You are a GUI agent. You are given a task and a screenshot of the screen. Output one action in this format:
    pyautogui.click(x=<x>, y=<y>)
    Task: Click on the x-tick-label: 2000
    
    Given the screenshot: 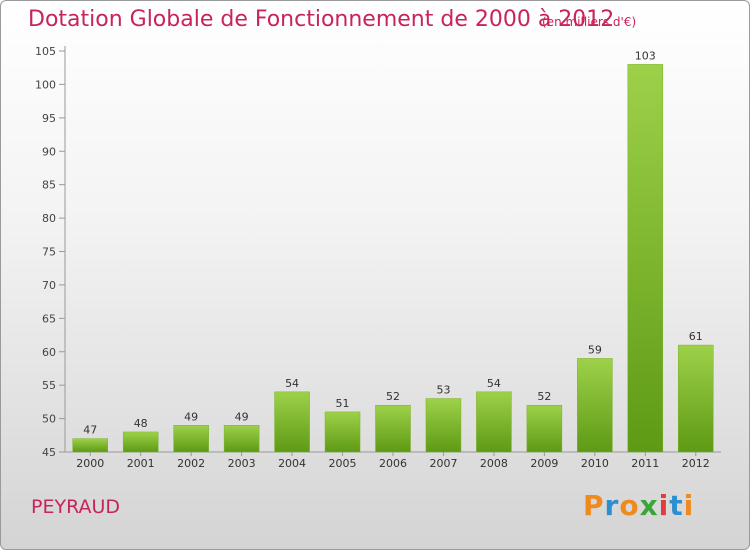 What is the action you would take?
    pyautogui.click(x=90, y=463)
    